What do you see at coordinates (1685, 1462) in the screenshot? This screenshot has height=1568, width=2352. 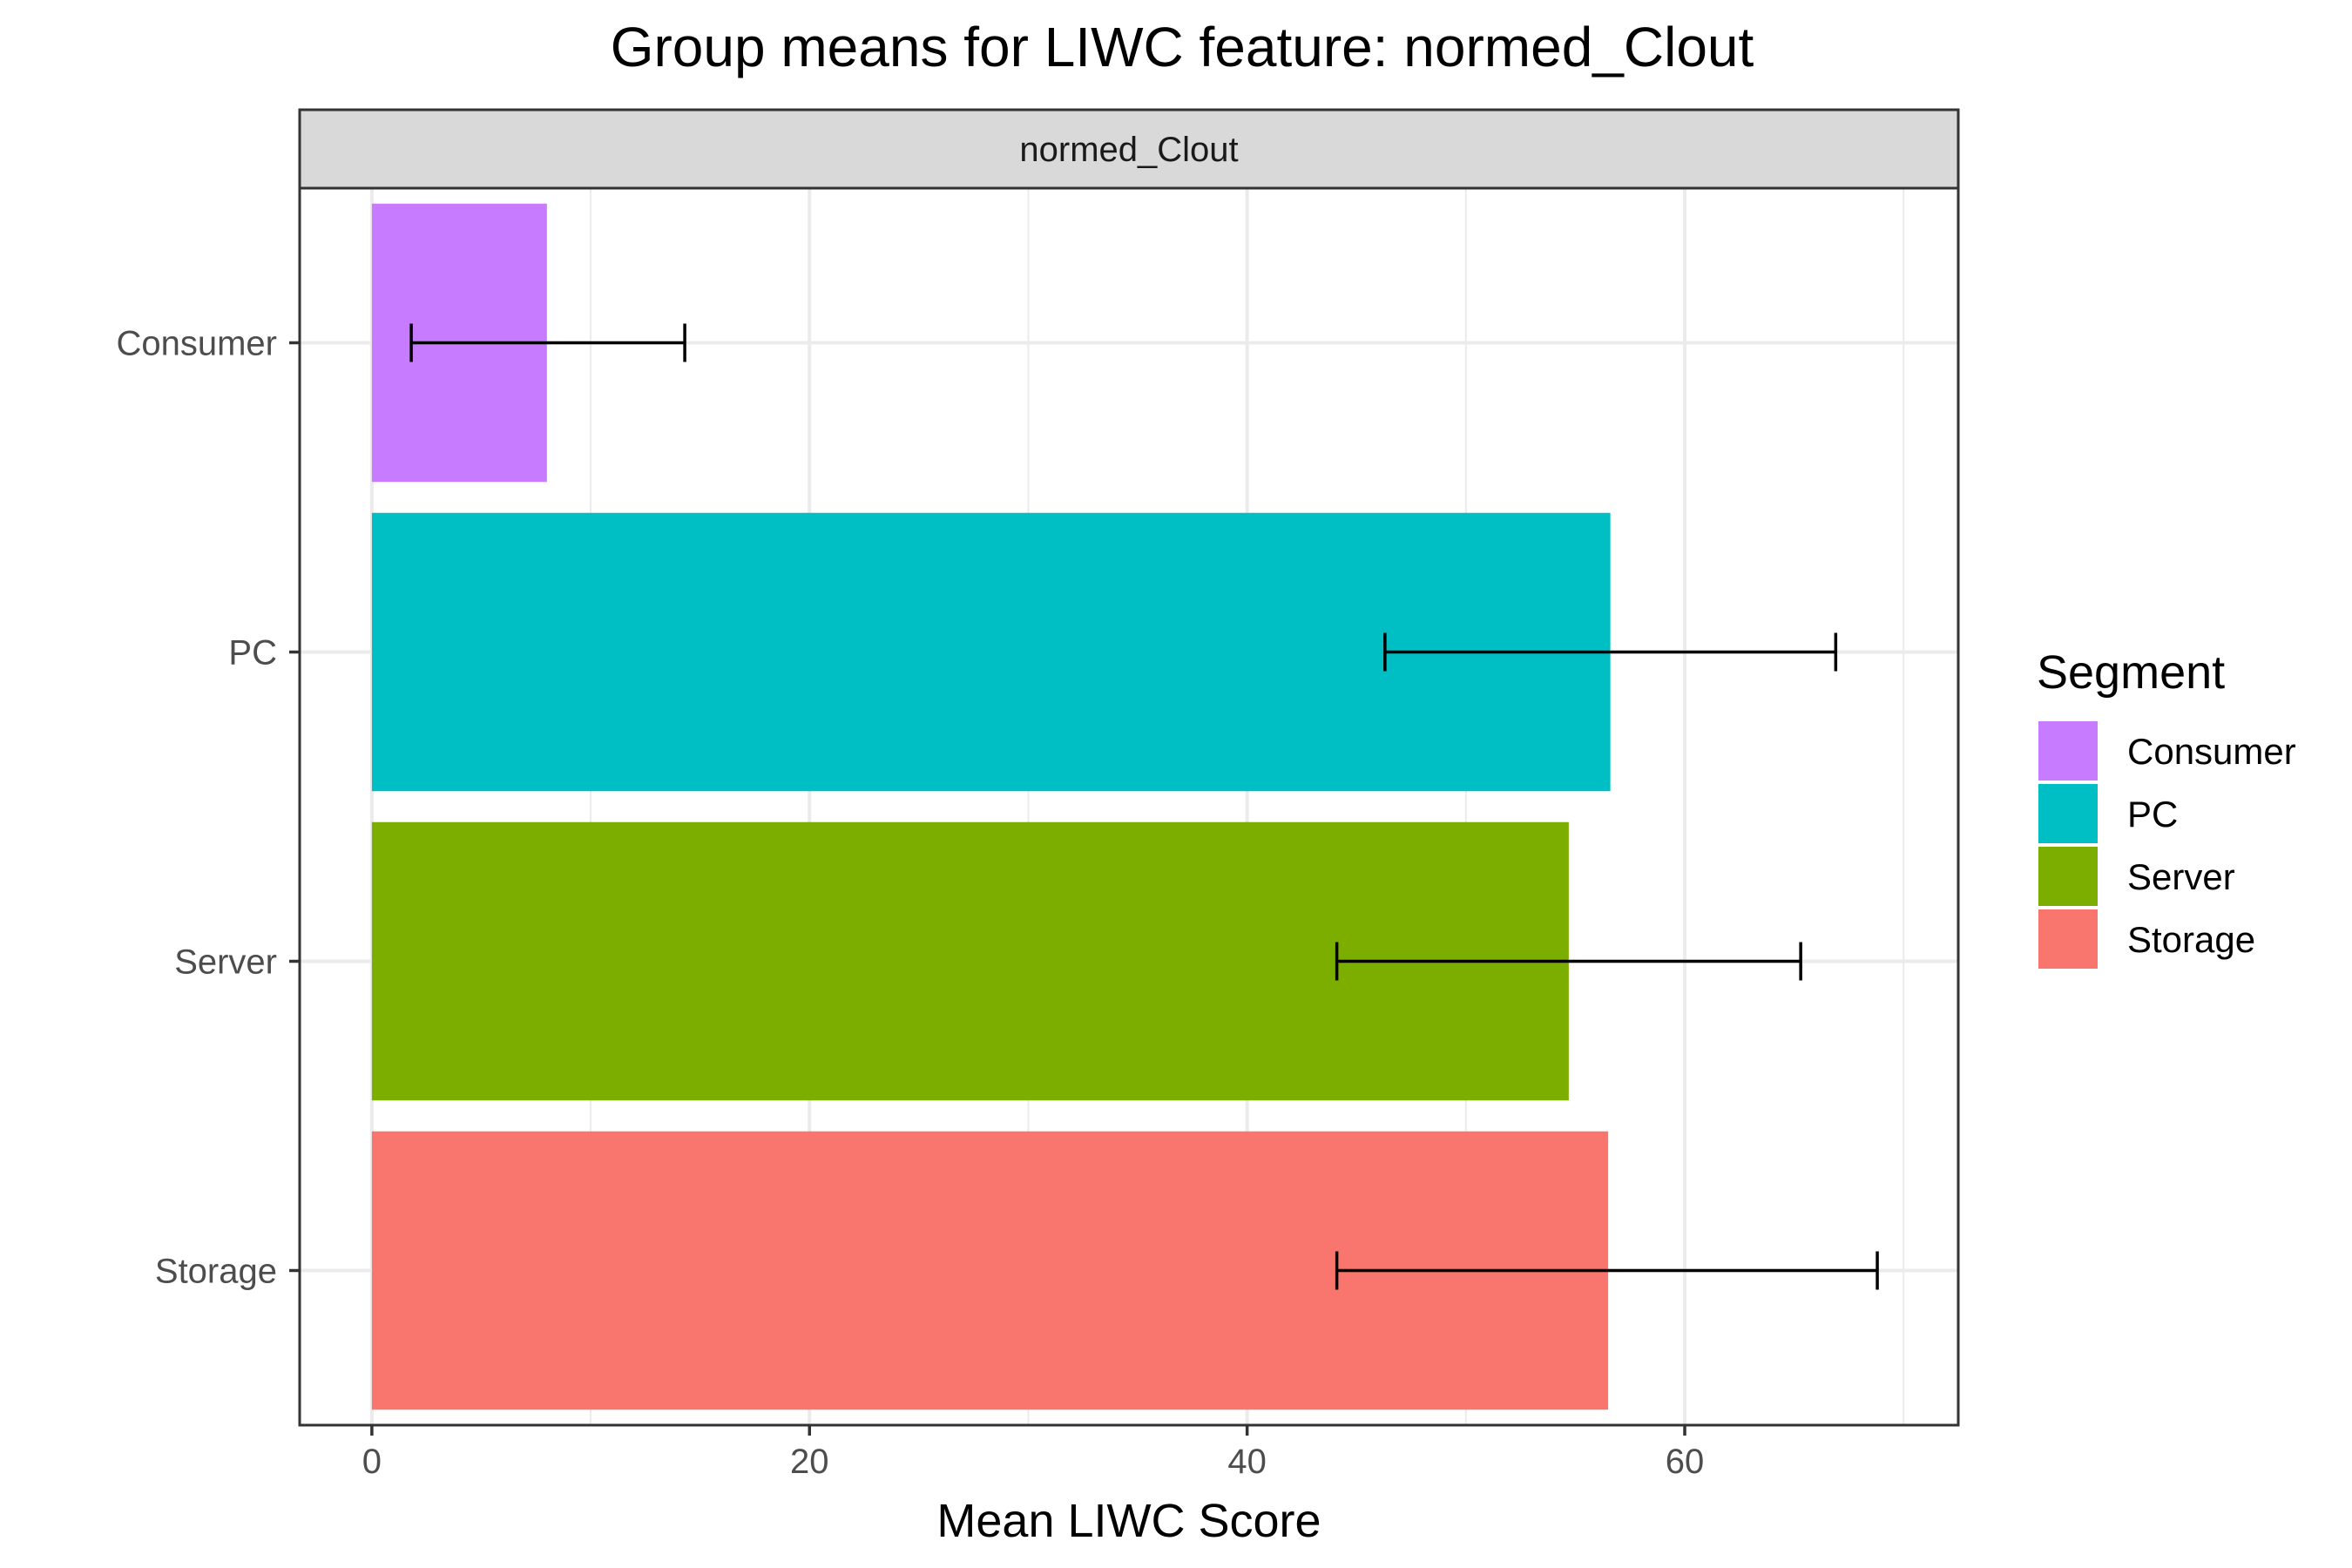 I see `x-tick-label: 60` at bounding box center [1685, 1462].